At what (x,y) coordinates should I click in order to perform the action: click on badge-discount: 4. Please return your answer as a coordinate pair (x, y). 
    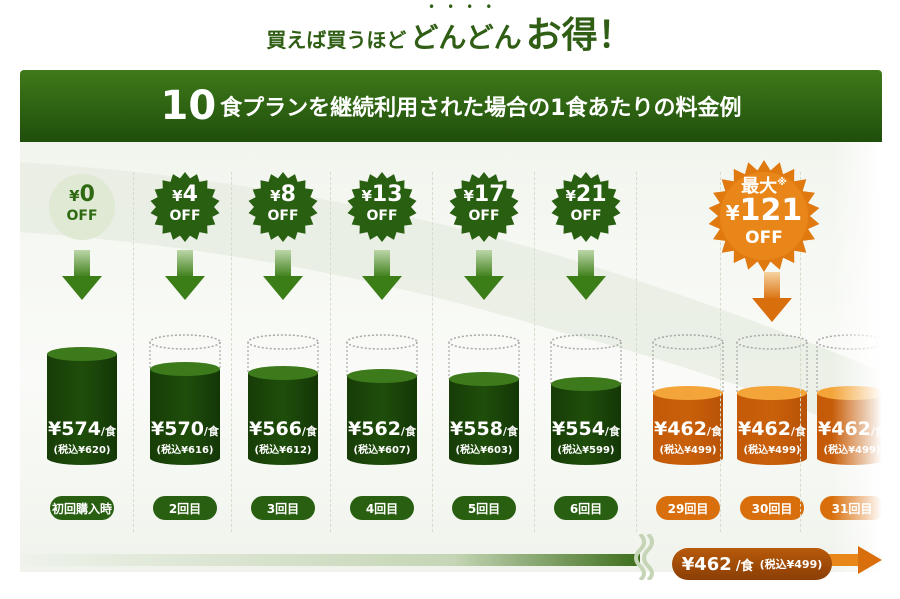
    Looking at the image, I should click on (190, 194).